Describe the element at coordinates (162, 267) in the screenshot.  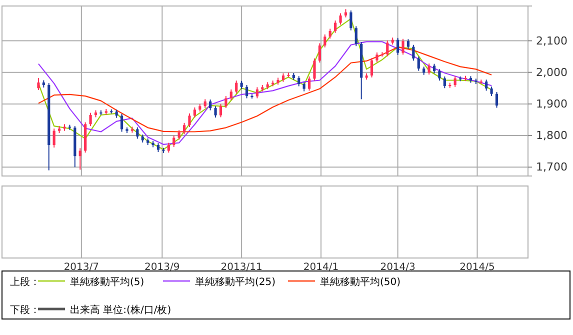
I see `text: 2013/9` at that location.